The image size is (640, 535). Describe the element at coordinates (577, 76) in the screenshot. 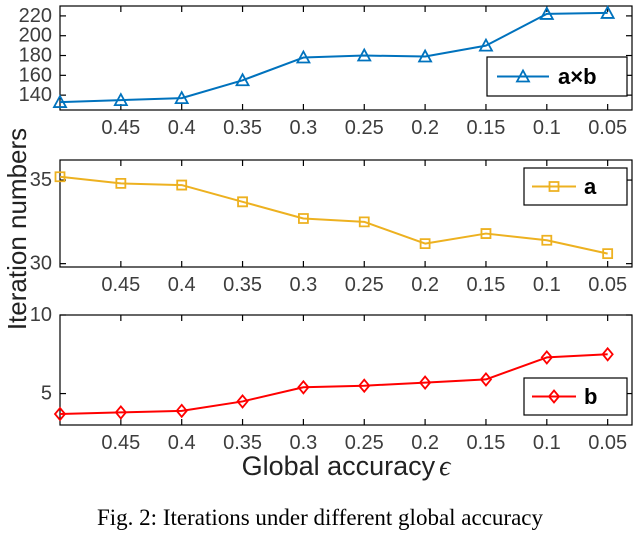

I see `legend-label: a×b` at that location.